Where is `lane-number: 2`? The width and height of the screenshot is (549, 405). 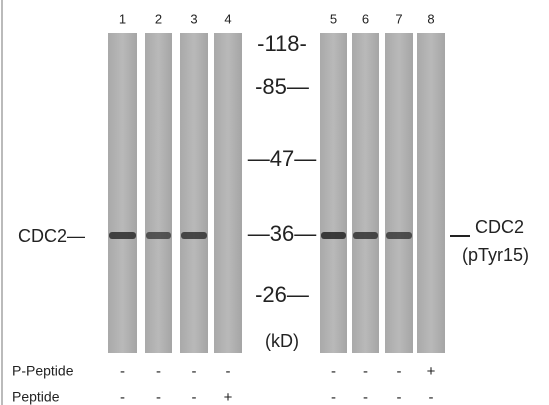
lane-number: 2 is located at coordinates (158, 18).